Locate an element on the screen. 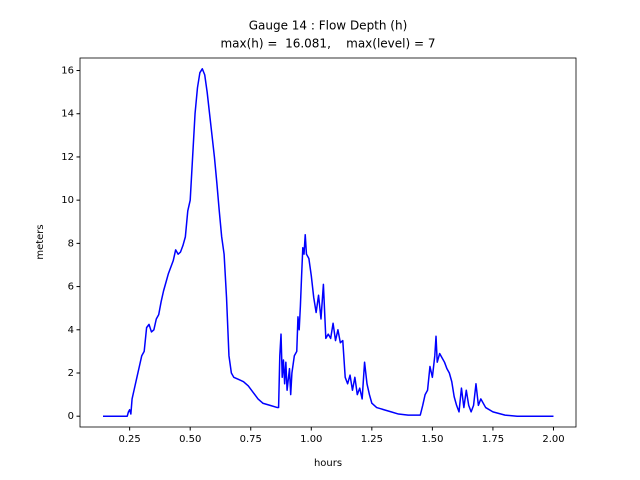 The image size is (640, 480). x-tick-label: 2.00 is located at coordinates (553, 439).